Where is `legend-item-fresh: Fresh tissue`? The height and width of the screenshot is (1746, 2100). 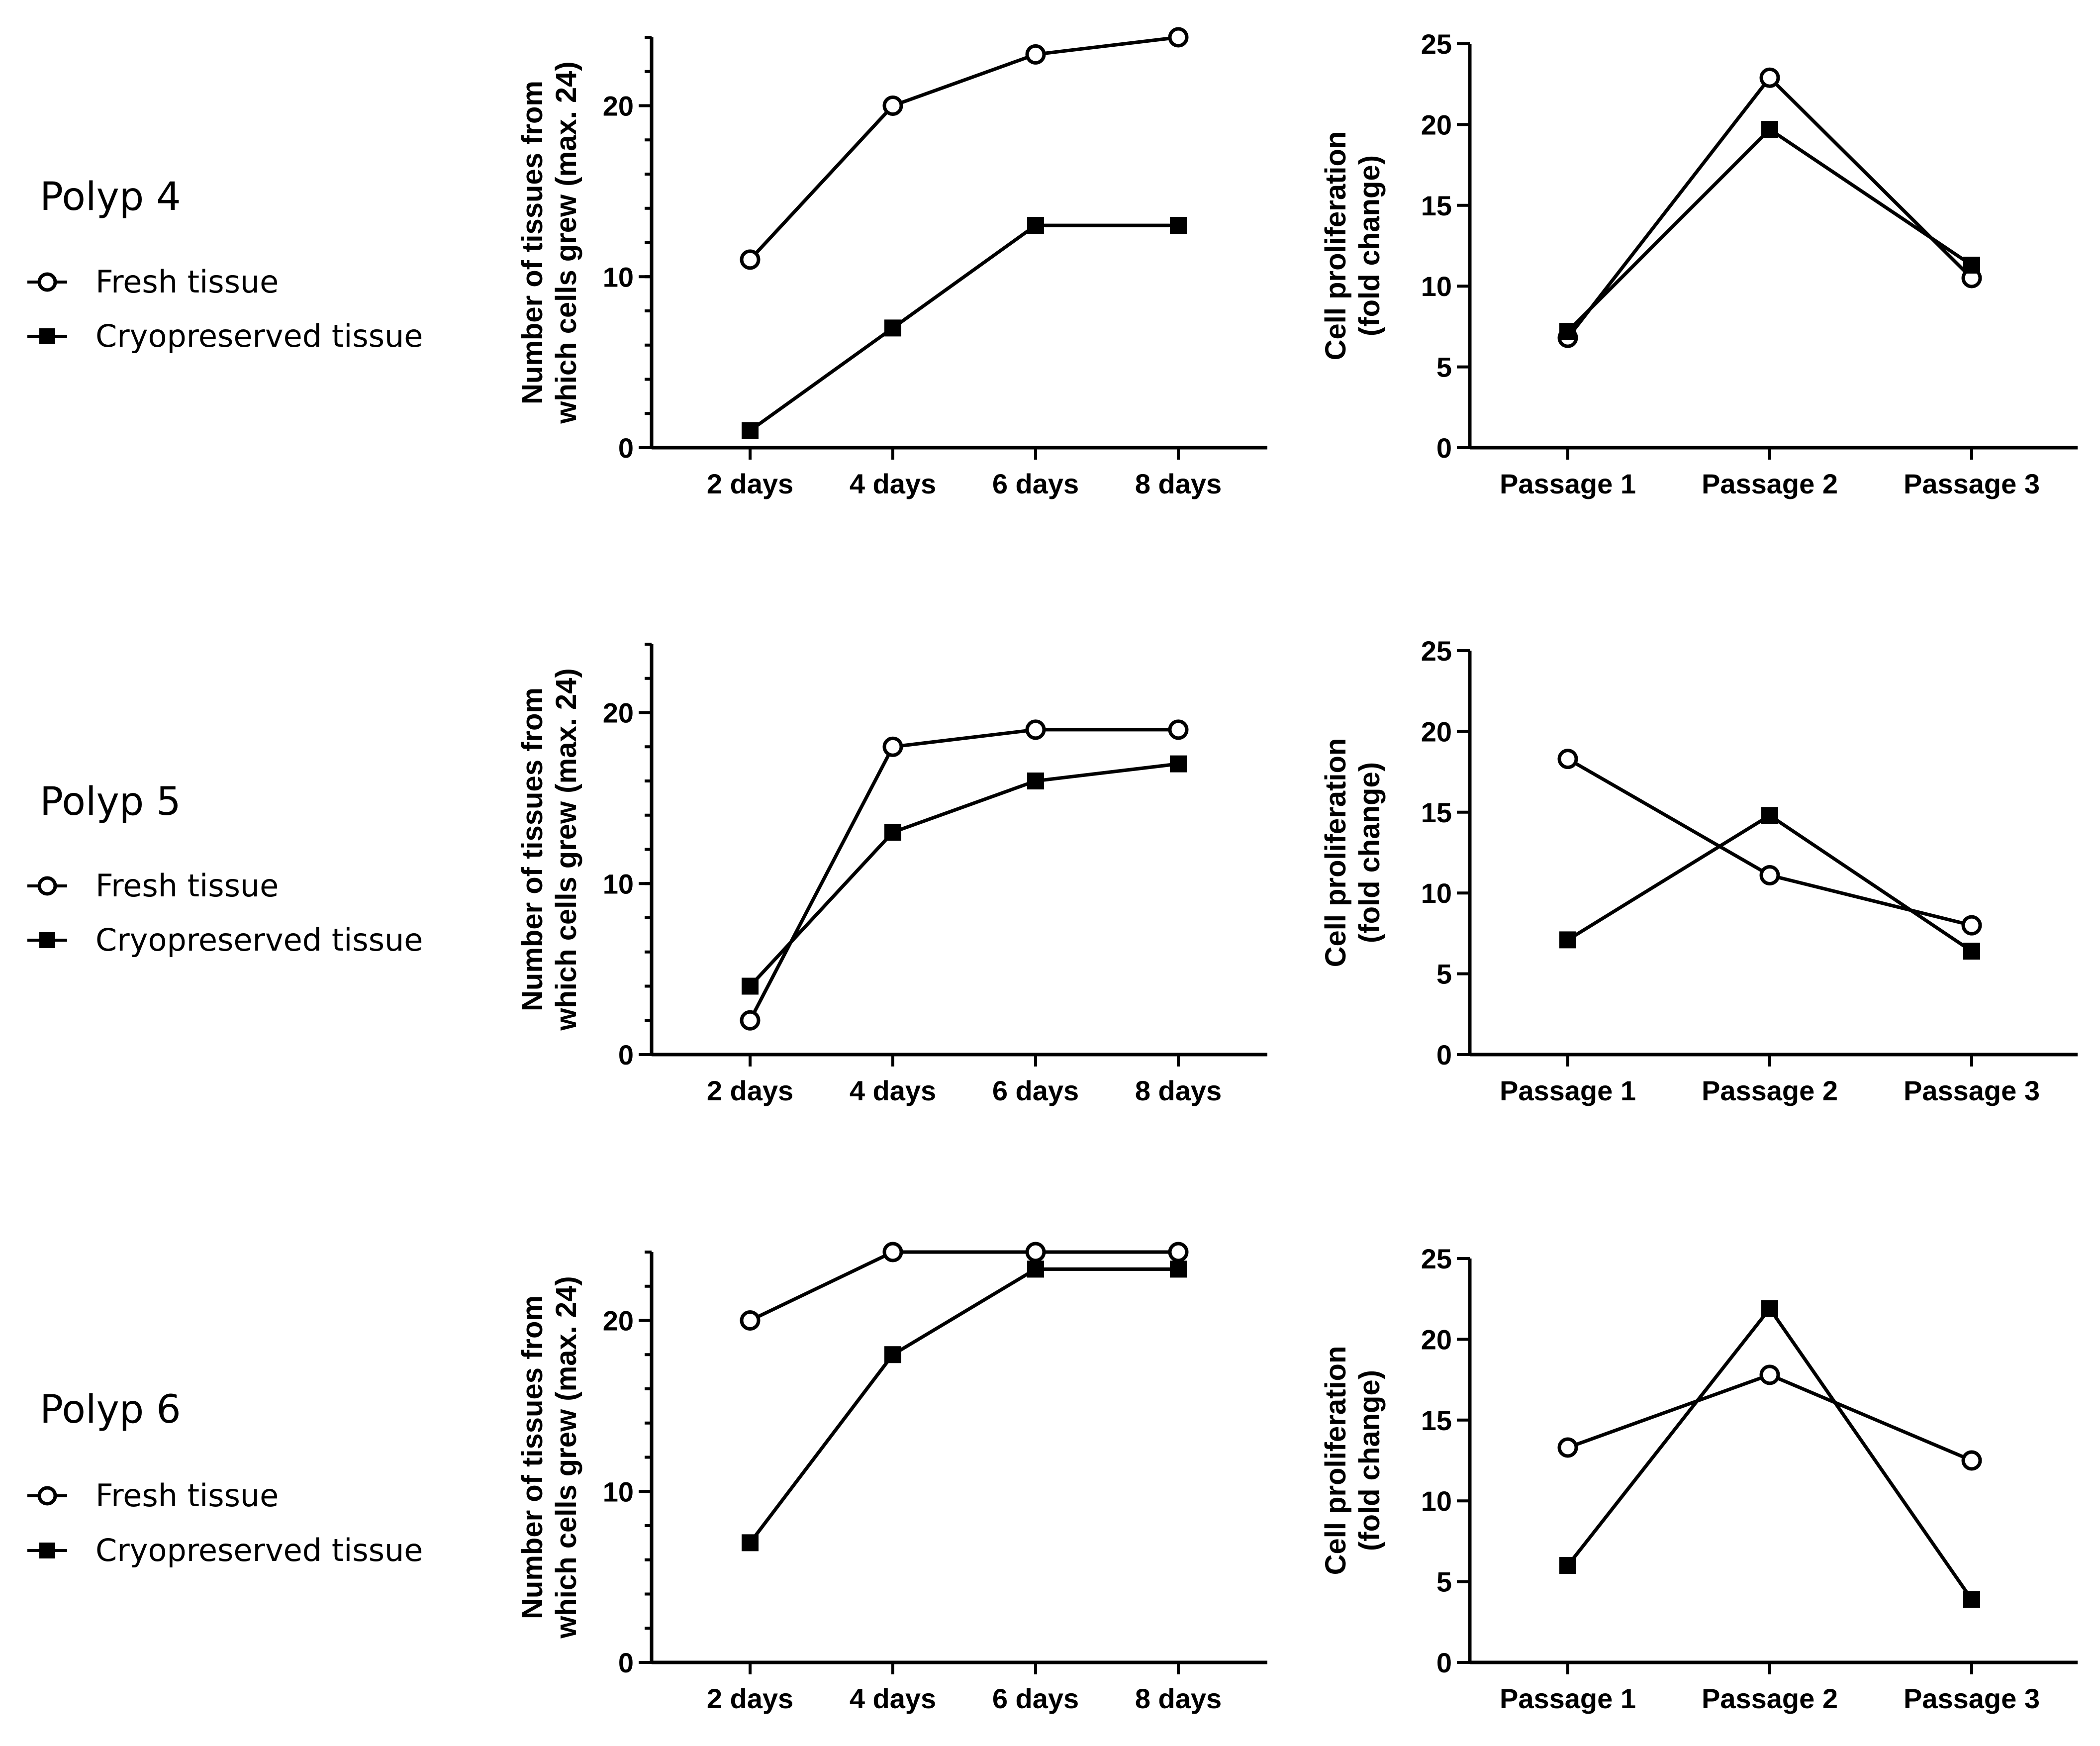
legend-item-fresh: Fresh tissue is located at coordinates (153, 1495).